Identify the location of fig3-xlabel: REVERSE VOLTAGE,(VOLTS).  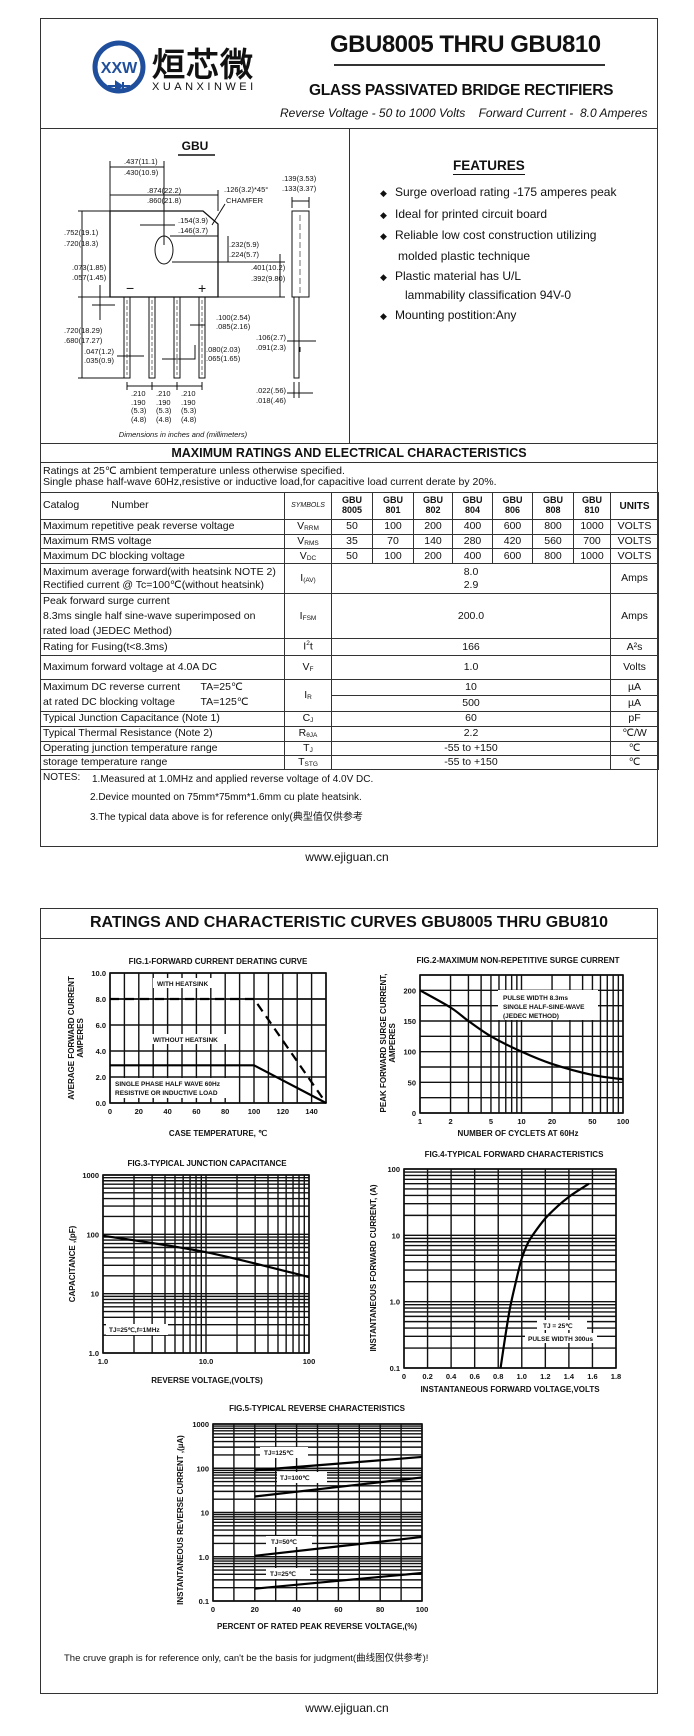
(207, 1380).